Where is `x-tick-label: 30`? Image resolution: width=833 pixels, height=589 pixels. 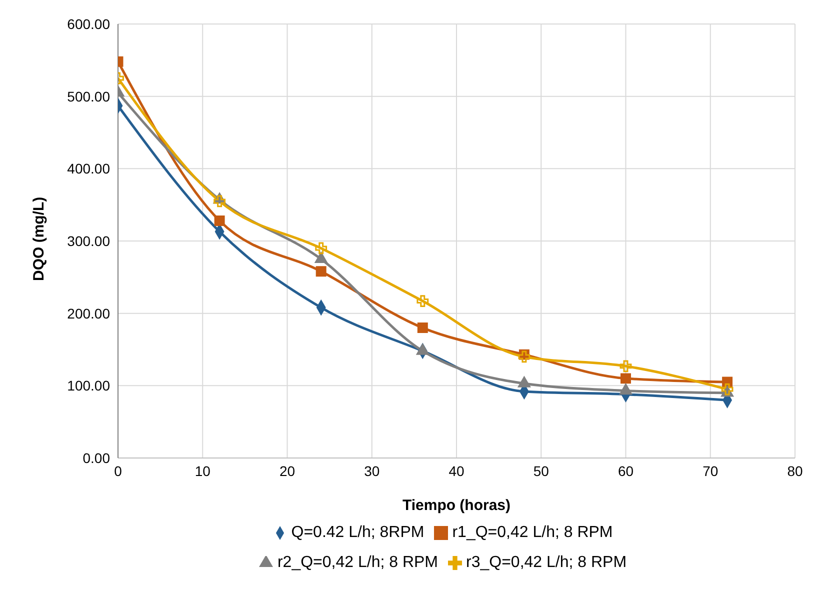 x-tick-label: 30 is located at coordinates (372, 470).